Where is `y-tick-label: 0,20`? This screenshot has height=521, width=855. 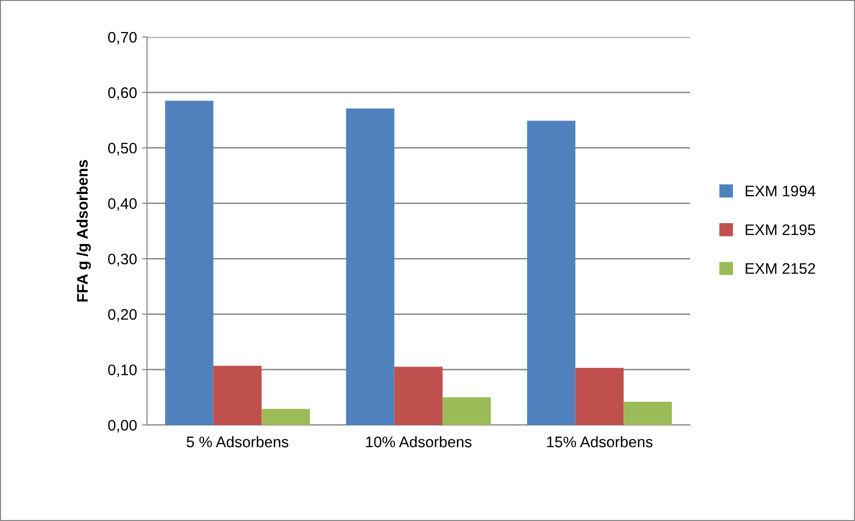
y-tick-label: 0,20 is located at coordinates (122, 315).